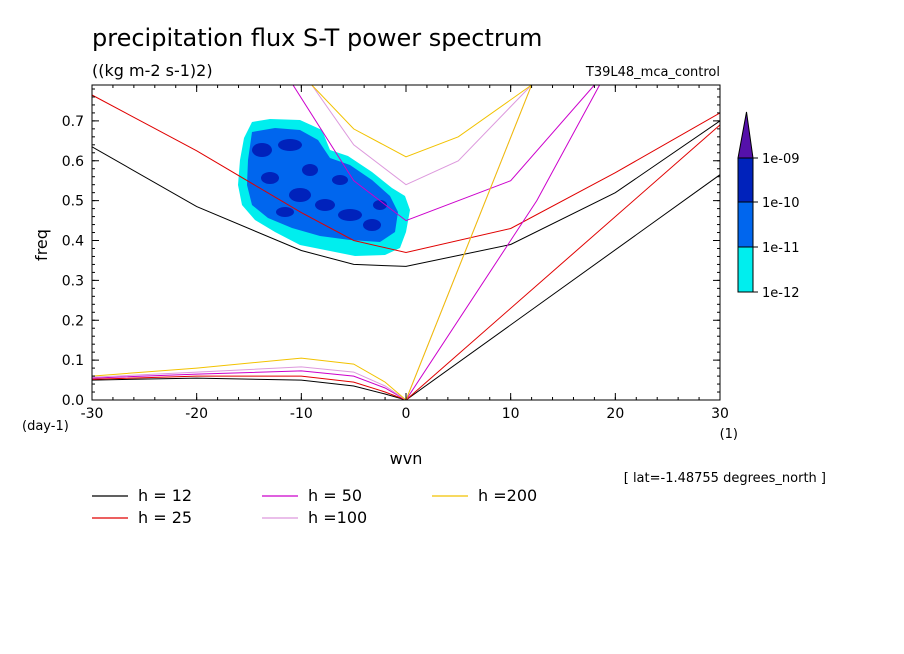 The image size is (904, 654). I want to click on colorbar-label: 1e-09, so click(781, 159).